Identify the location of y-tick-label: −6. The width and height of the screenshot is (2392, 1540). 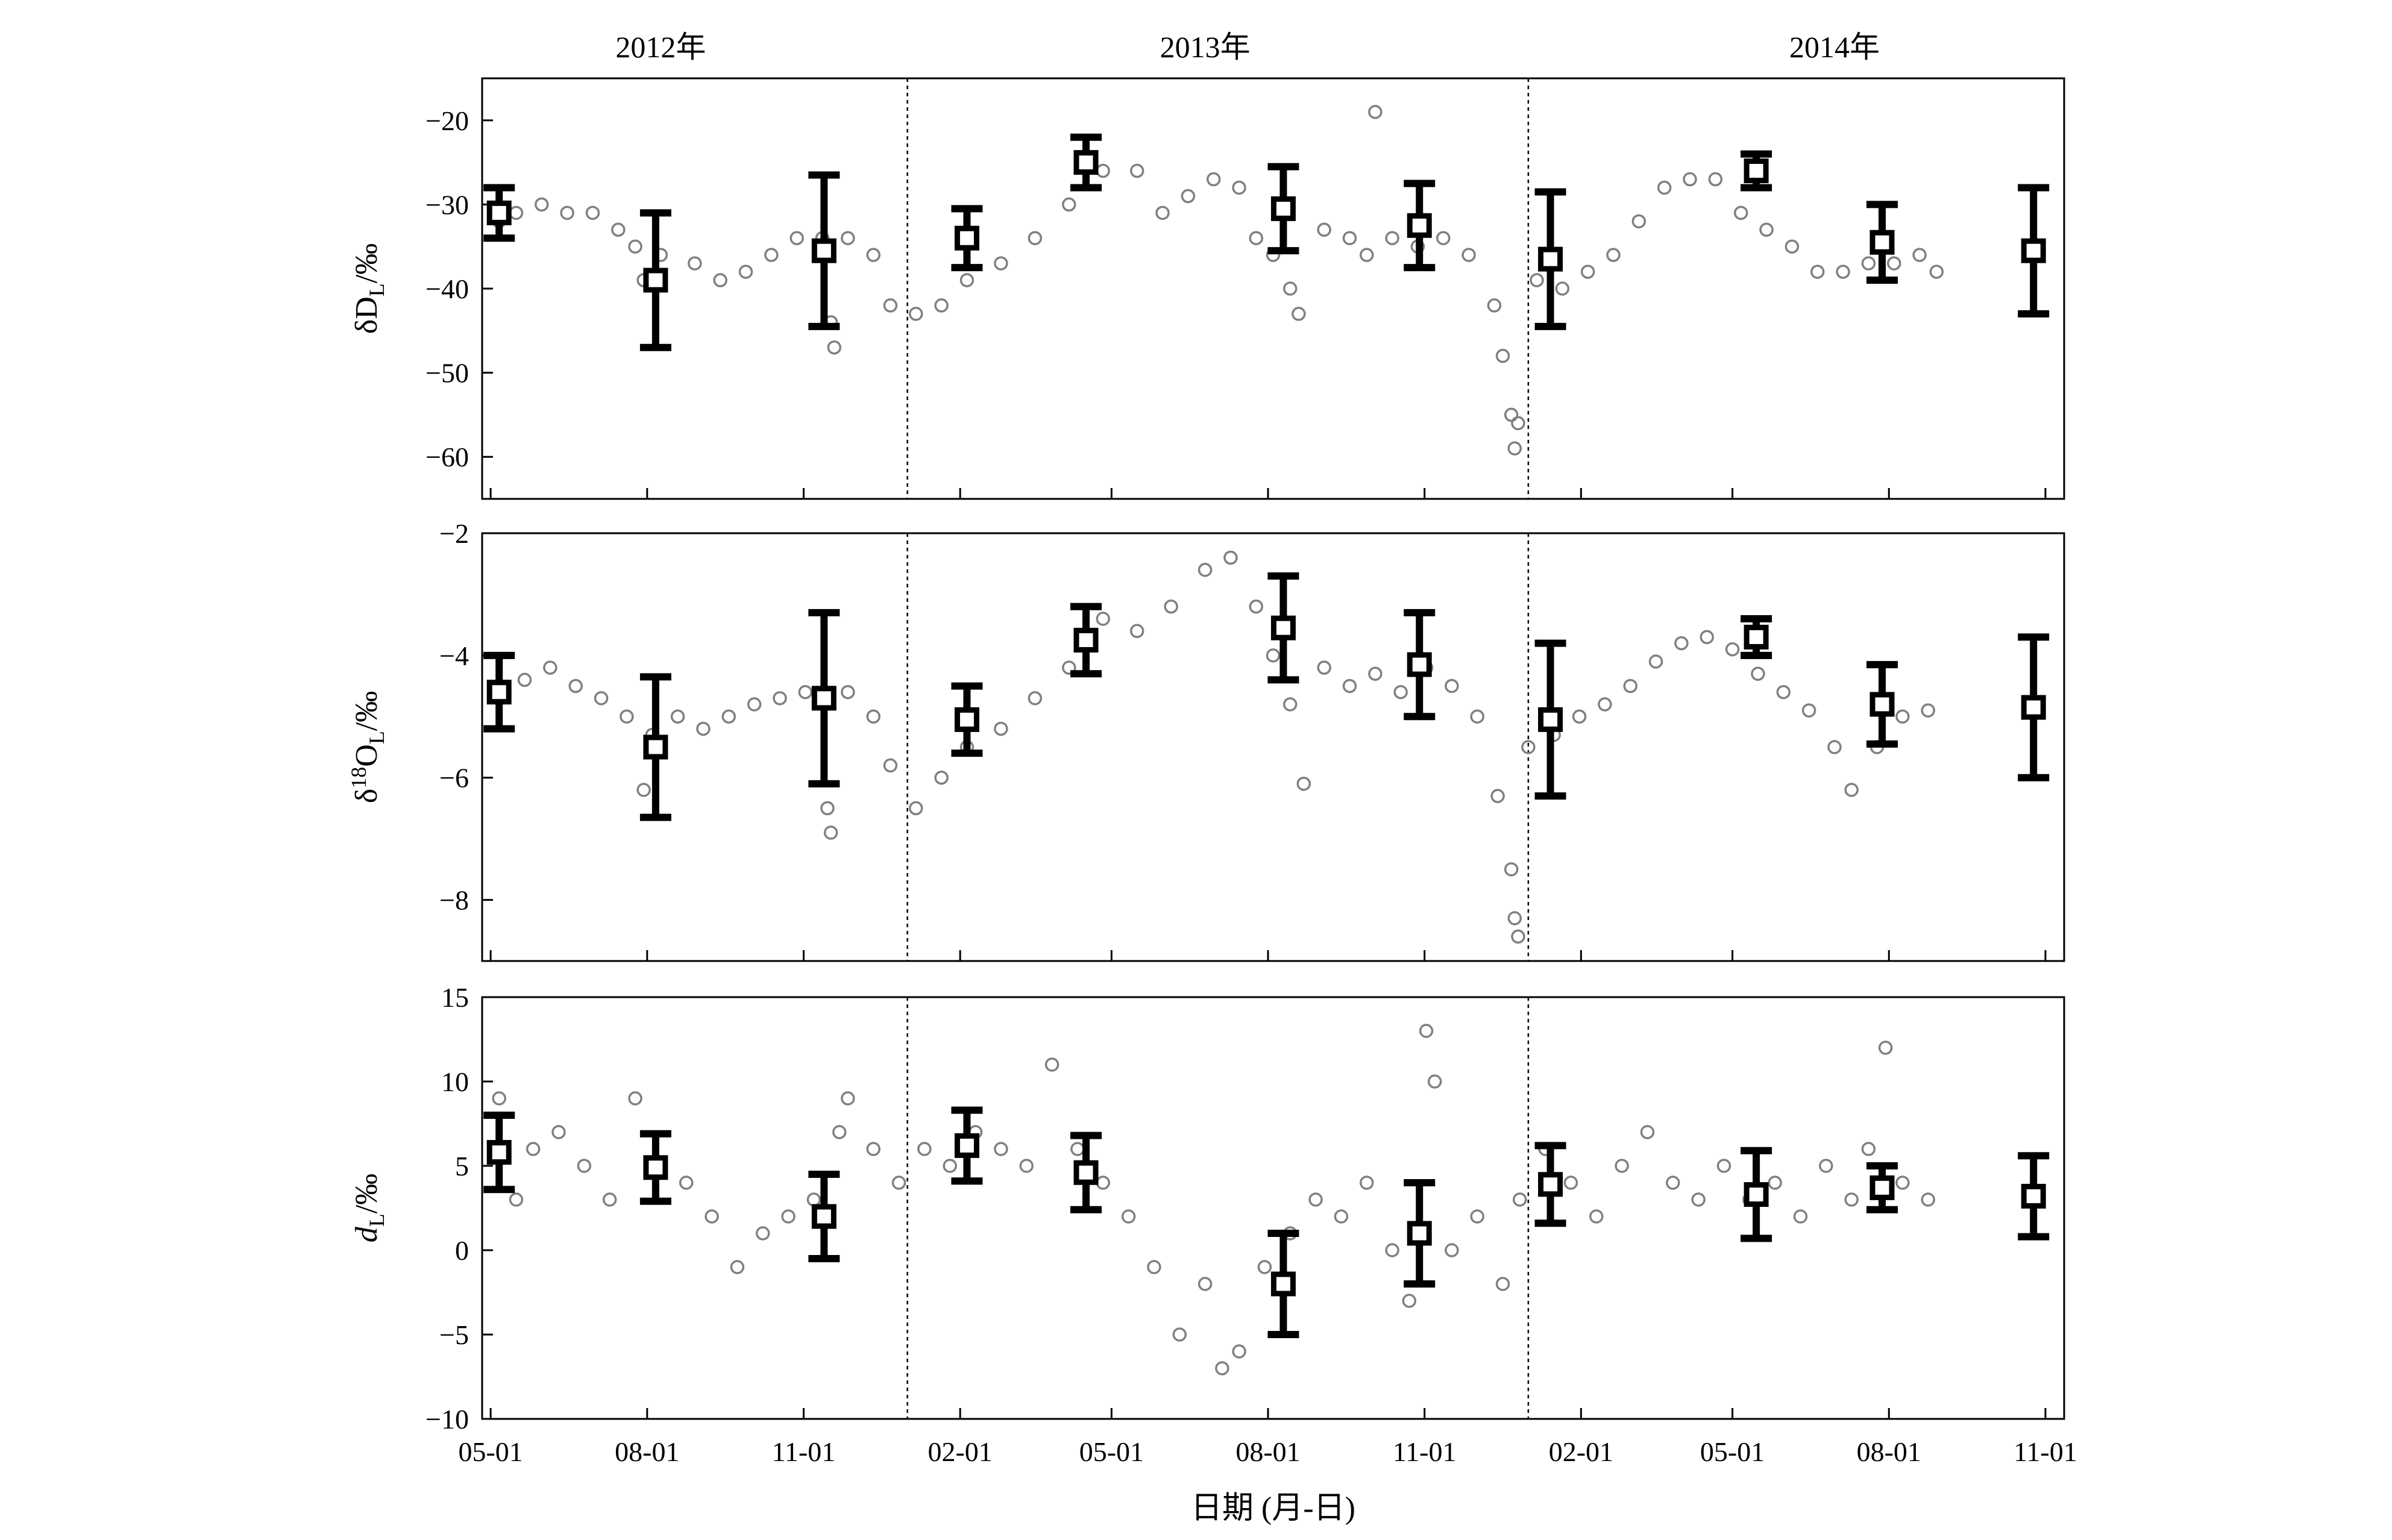
(454, 778).